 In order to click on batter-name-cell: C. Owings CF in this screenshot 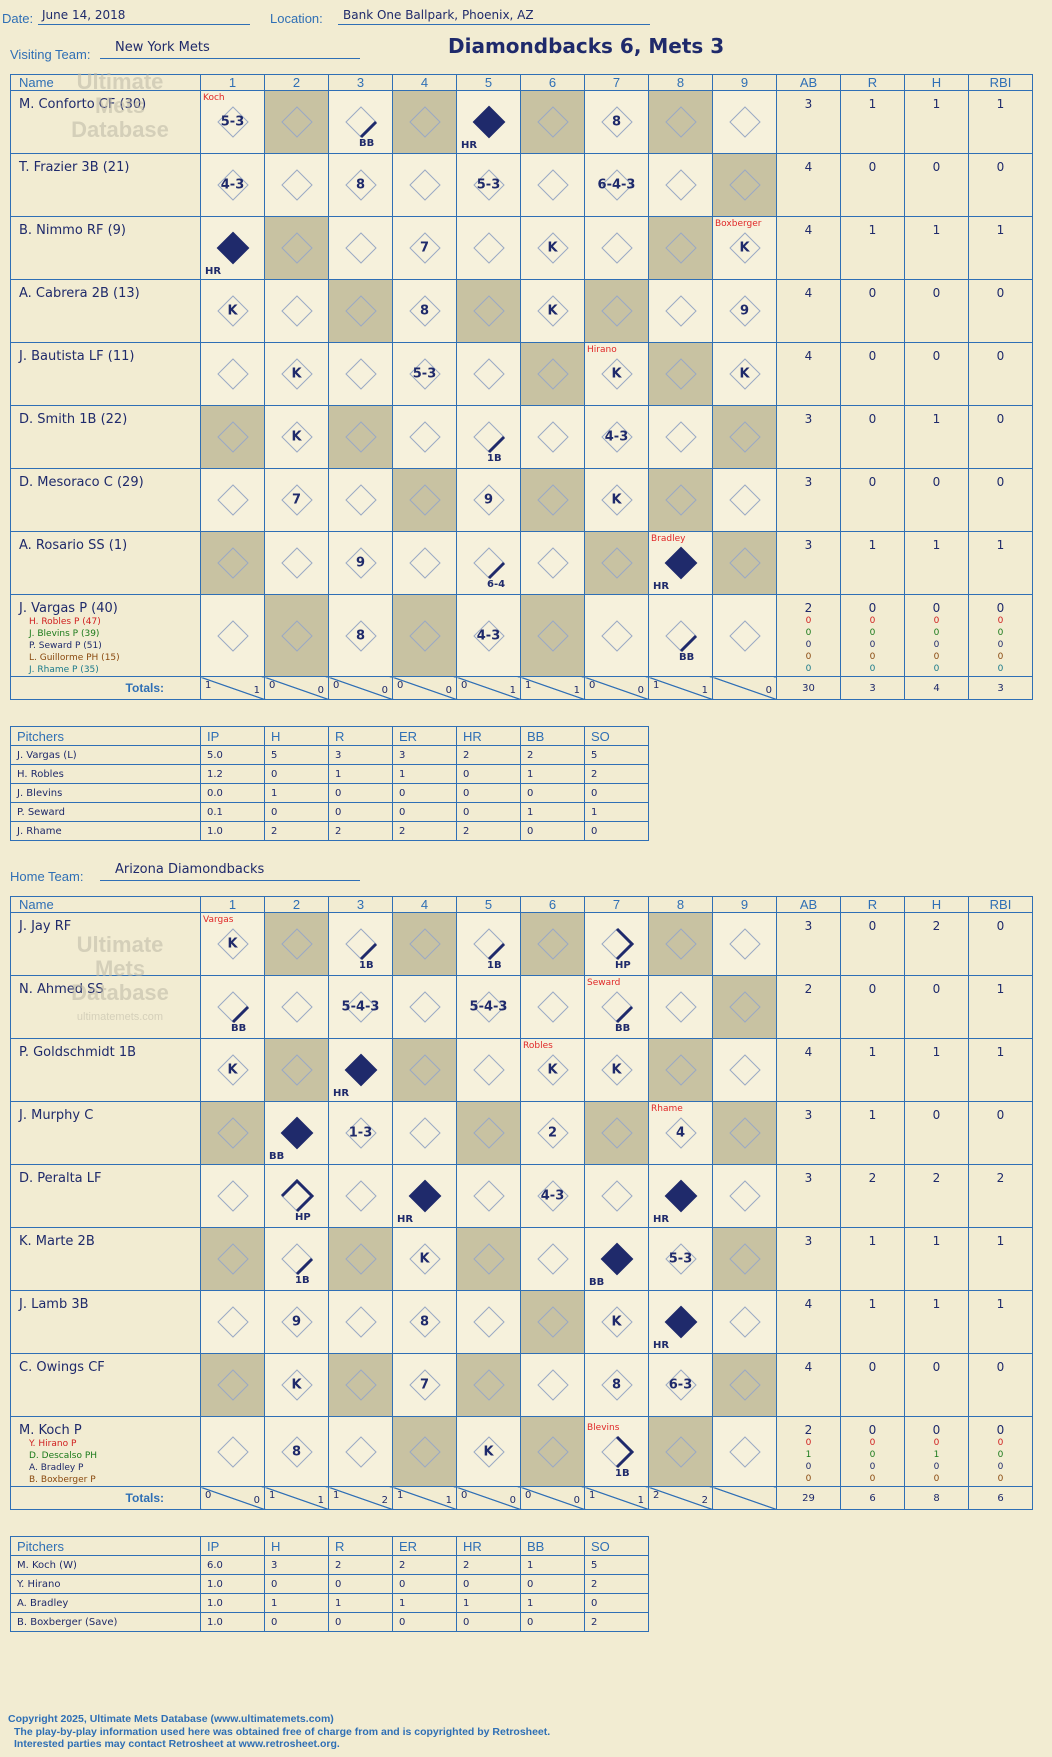, I will do `click(105, 1385)`.